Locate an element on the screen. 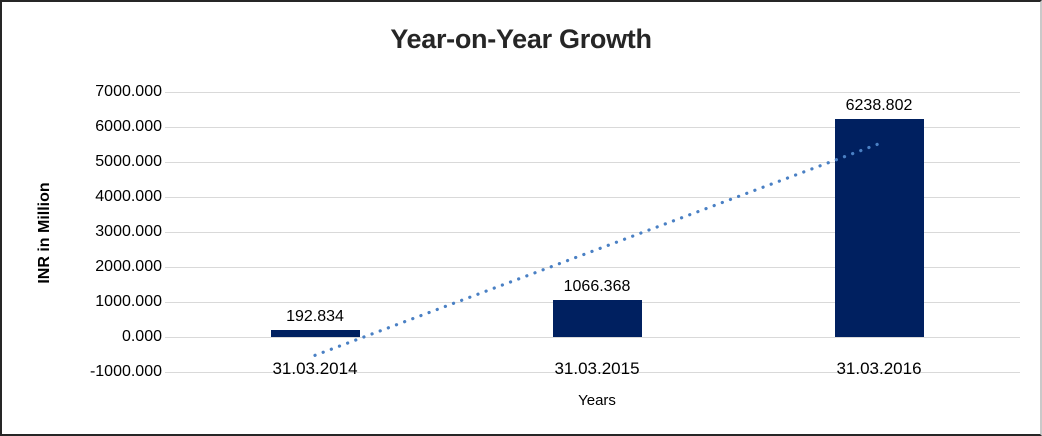 Image resolution: width=1042 pixels, height=436 pixels. y-axis-tick-label: 1000.000 is located at coordinates (128, 301).